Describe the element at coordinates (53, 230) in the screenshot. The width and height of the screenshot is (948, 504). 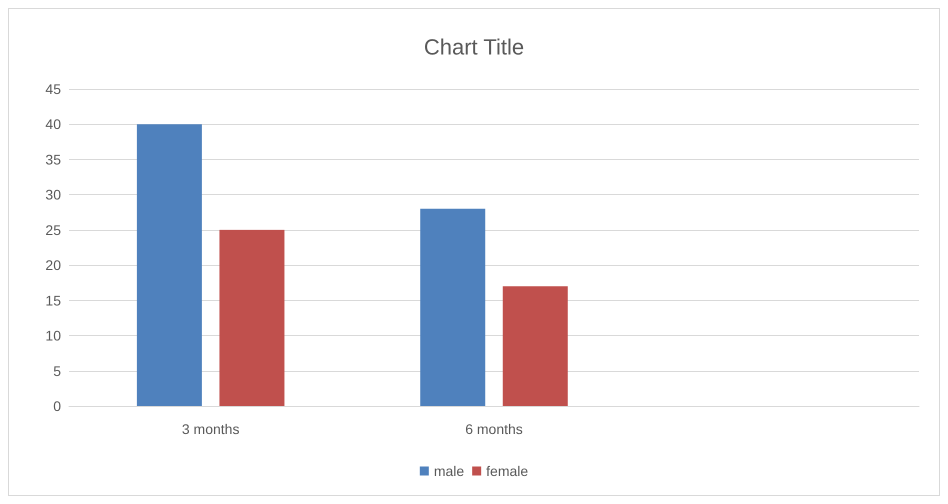
I see `y-tick-label: 25` at that location.